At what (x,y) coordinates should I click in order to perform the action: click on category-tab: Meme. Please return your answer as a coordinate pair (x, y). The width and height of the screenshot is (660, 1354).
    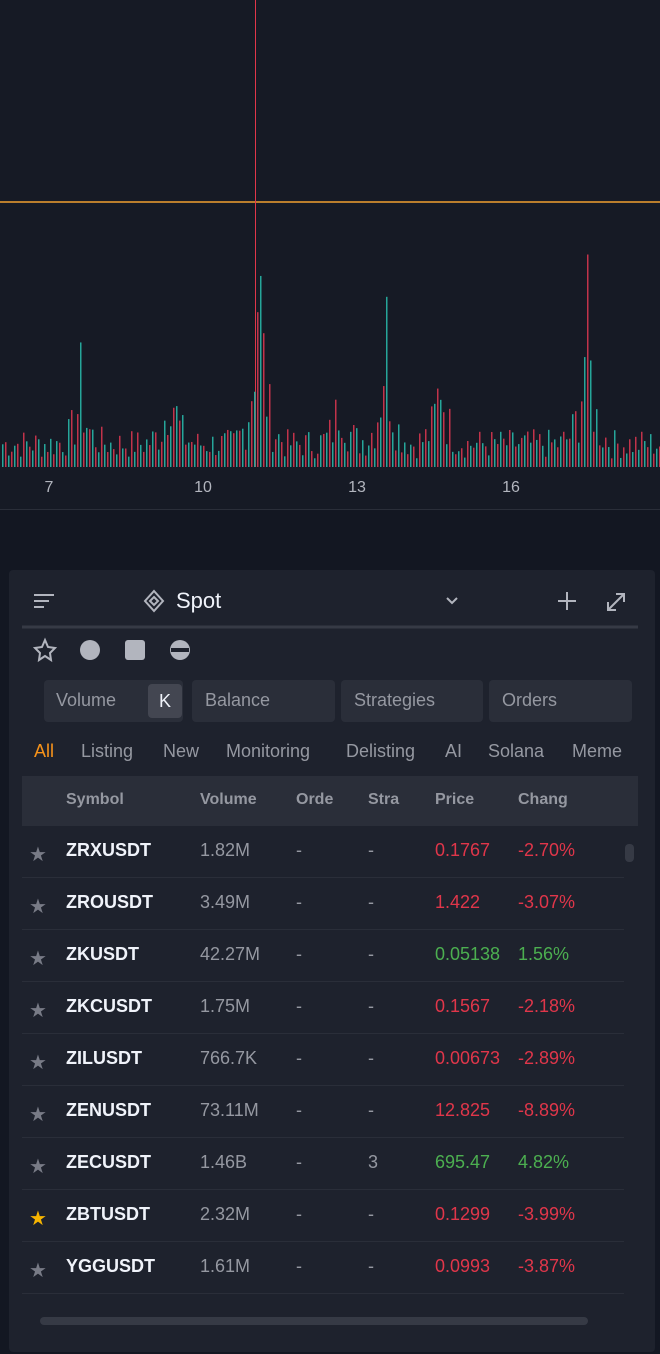
    Looking at the image, I should click on (597, 751).